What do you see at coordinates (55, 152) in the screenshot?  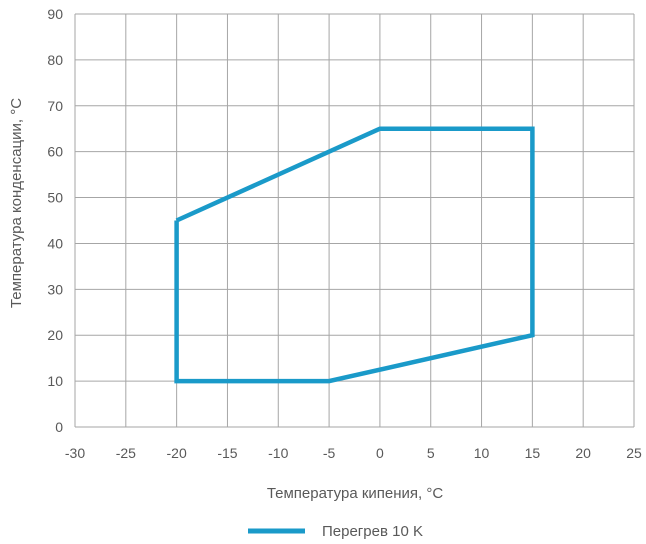 I see `y-tick-label: 60` at bounding box center [55, 152].